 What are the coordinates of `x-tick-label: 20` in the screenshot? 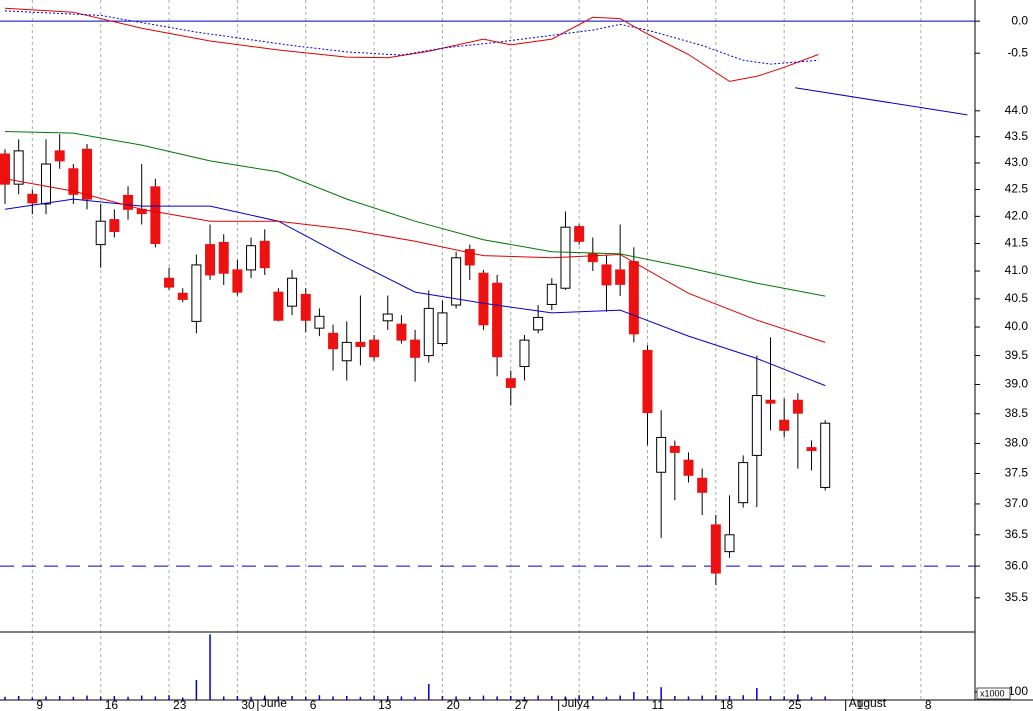 It's located at (453, 704).